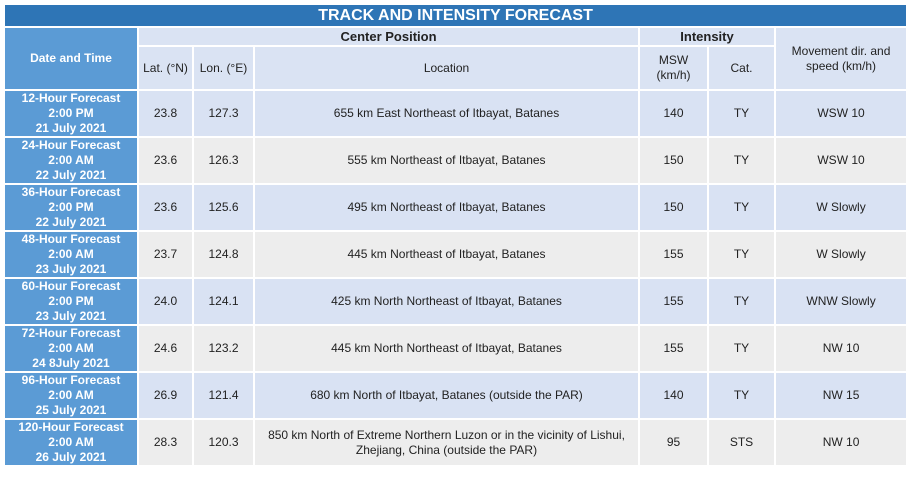 The image size is (908, 484). Describe the element at coordinates (165, 442) in the screenshot. I see `lat-cell: 28.3` at that location.